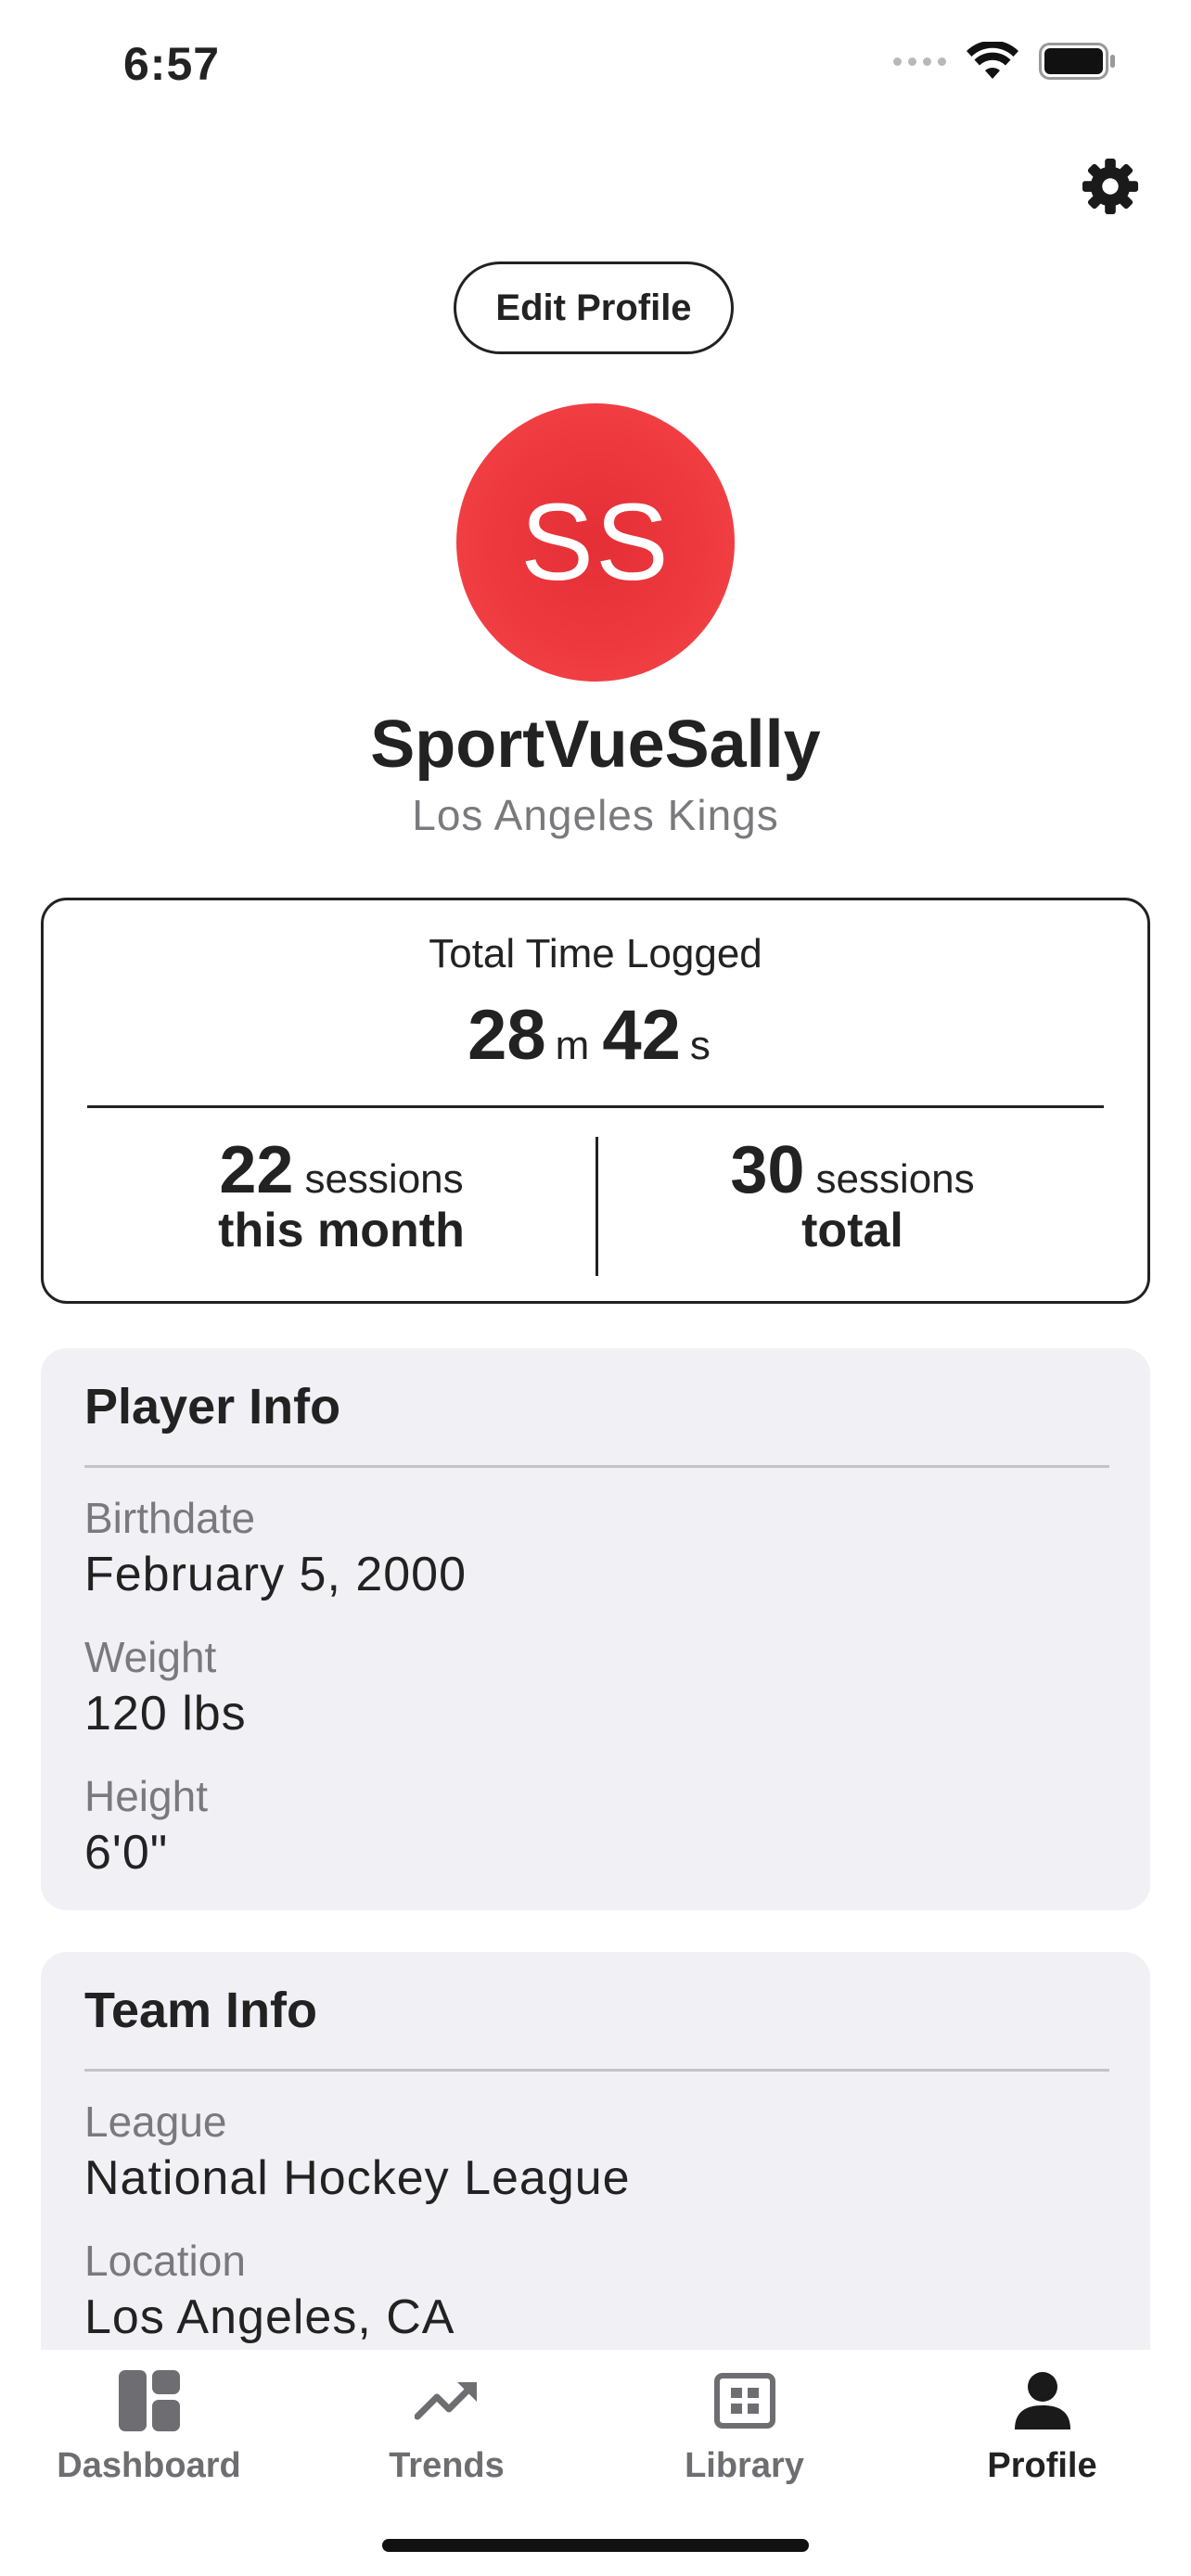  What do you see at coordinates (895, 1179) in the screenshot?
I see `total-sessions-unit: sessions` at bounding box center [895, 1179].